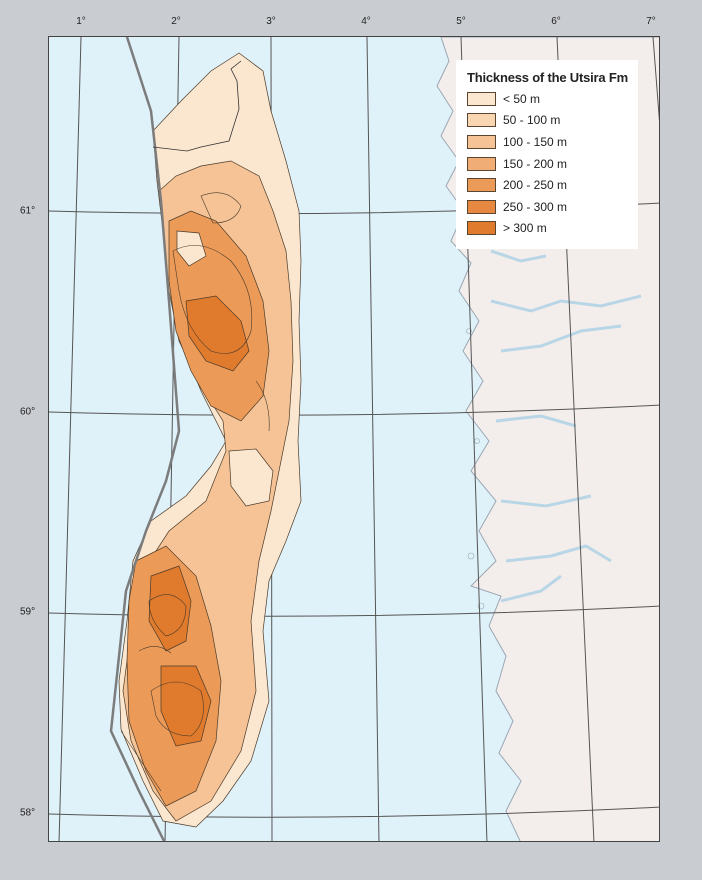 The image size is (702, 880). What do you see at coordinates (195, 492) in the screenshot?
I see `contour-lines` at bounding box center [195, 492].